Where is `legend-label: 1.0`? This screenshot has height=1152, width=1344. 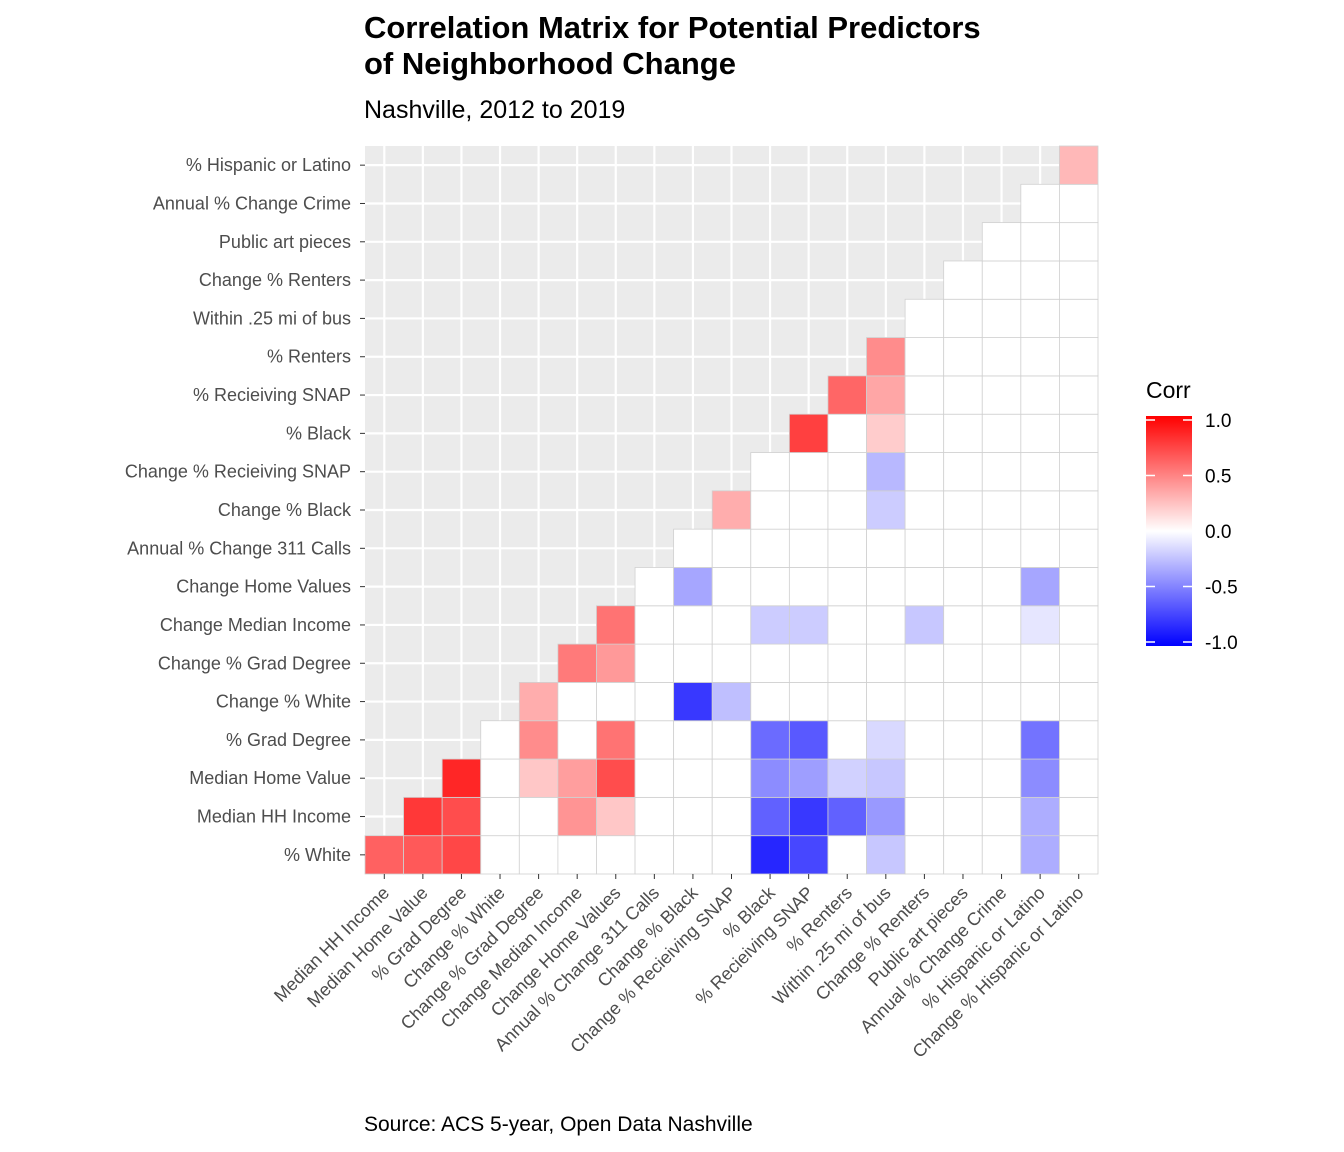
legend-label: 1.0 is located at coordinates (1218, 421).